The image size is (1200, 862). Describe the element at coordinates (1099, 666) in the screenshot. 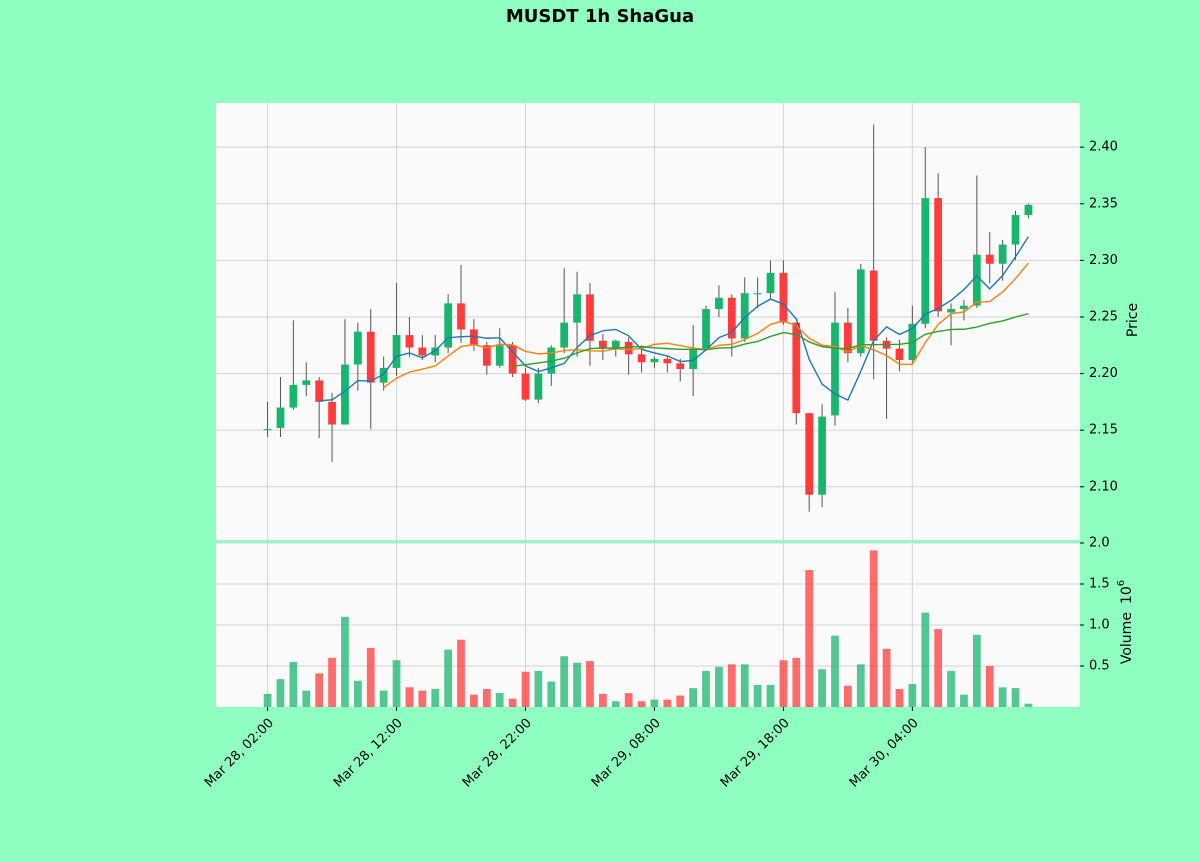

I see `volume-tick-label: 0.5` at that location.